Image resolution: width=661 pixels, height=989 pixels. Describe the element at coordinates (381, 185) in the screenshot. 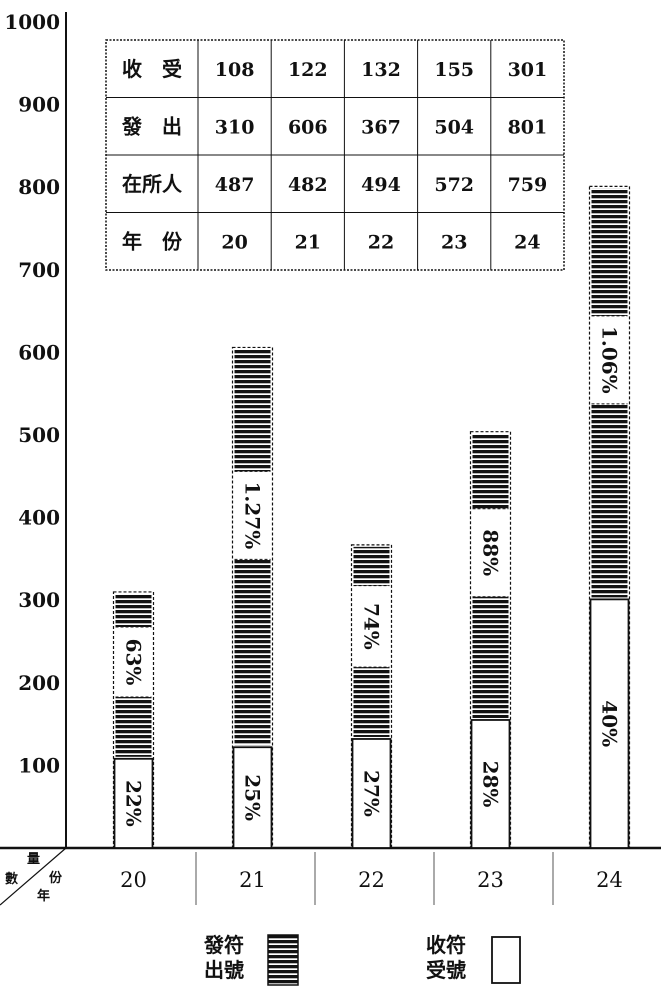

I see `table-cell: 494` at that location.